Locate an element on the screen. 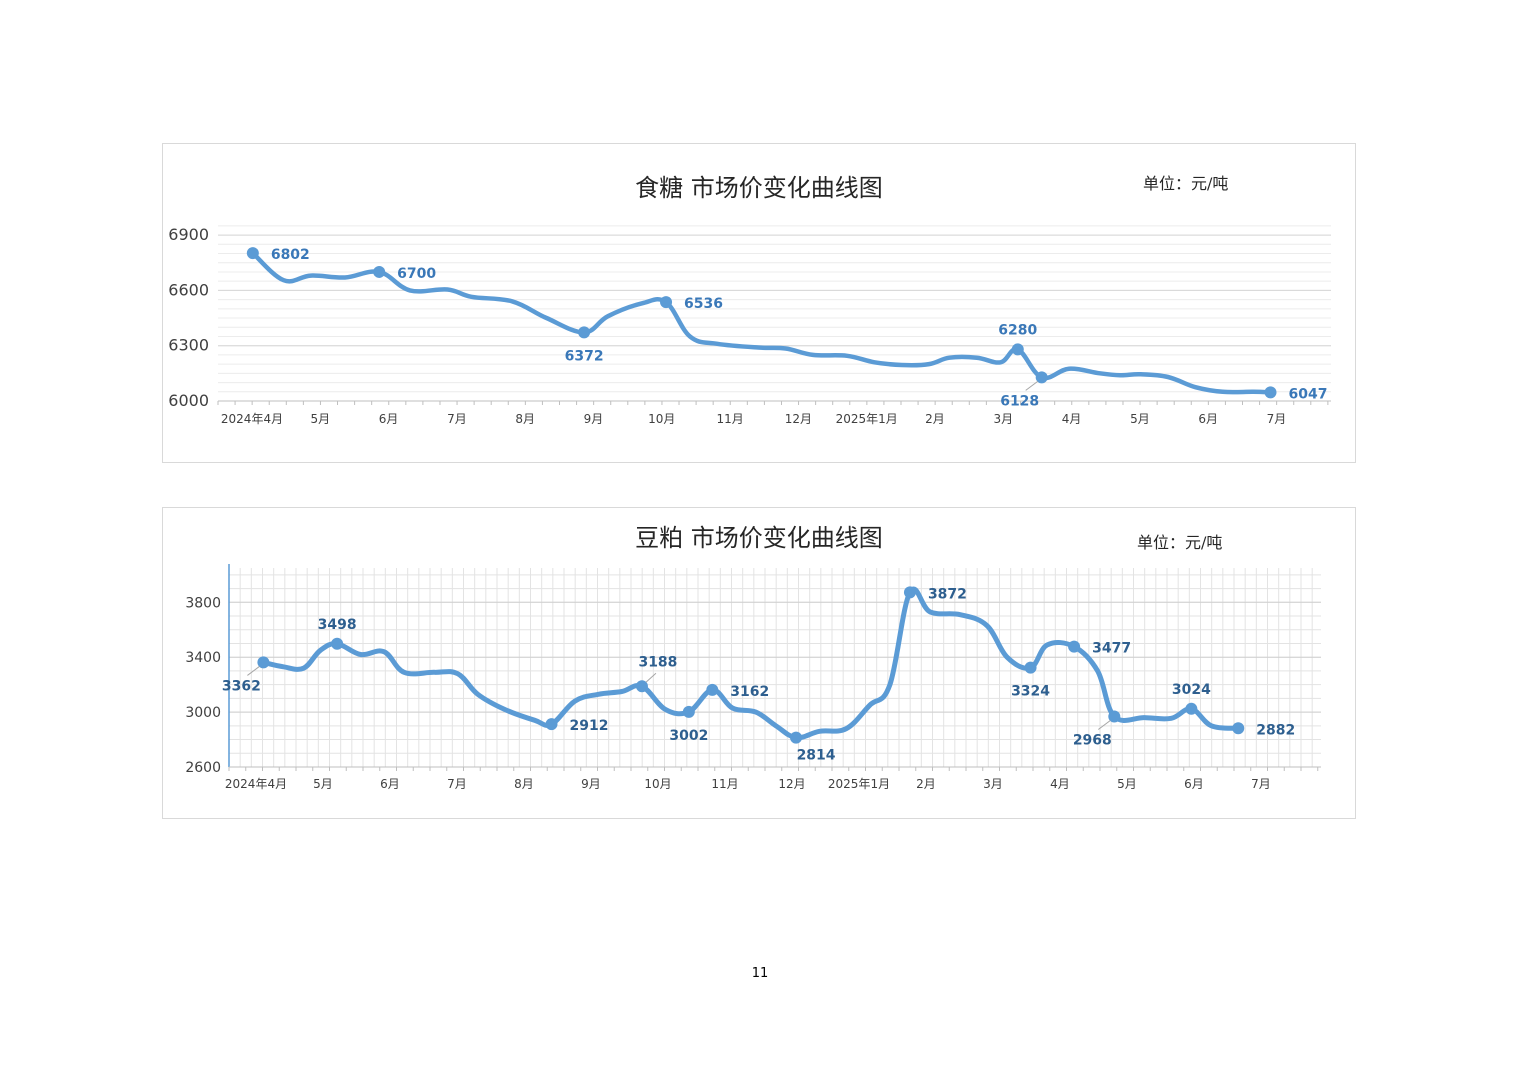 This screenshot has width=1520, height=1074. data-label: 3872 is located at coordinates (947, 594).